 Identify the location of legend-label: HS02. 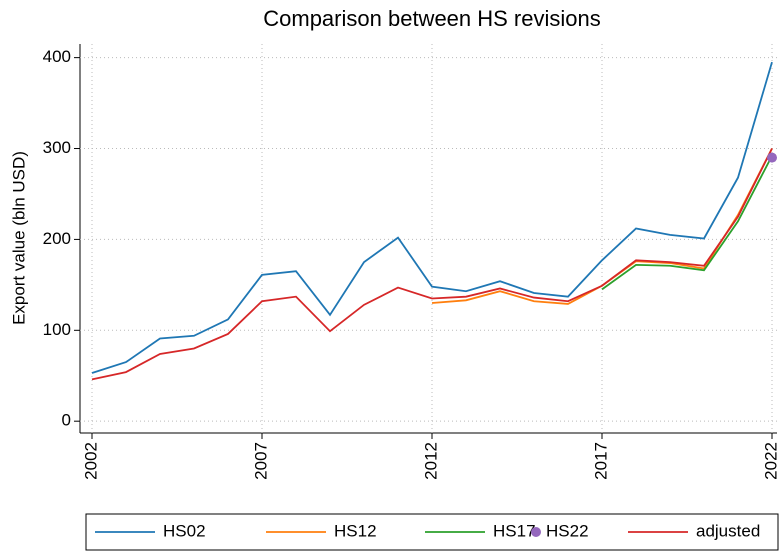
(184, 530).